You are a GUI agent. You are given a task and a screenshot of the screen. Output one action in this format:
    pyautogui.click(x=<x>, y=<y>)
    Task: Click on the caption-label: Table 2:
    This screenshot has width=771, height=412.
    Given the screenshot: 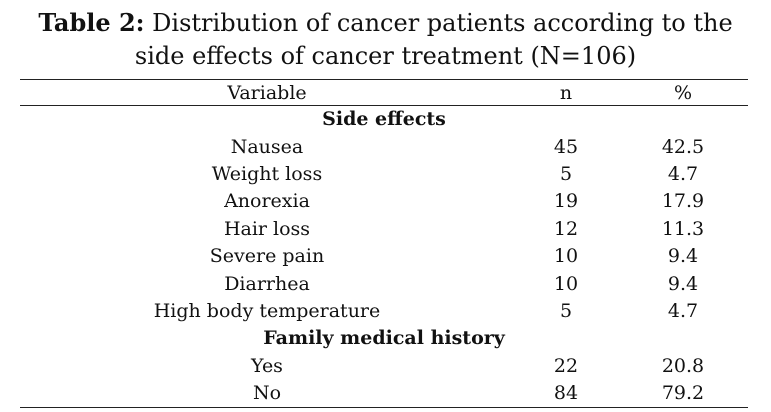 What is the action you would take?
    pyautogui.click(x=91, y=22)
    